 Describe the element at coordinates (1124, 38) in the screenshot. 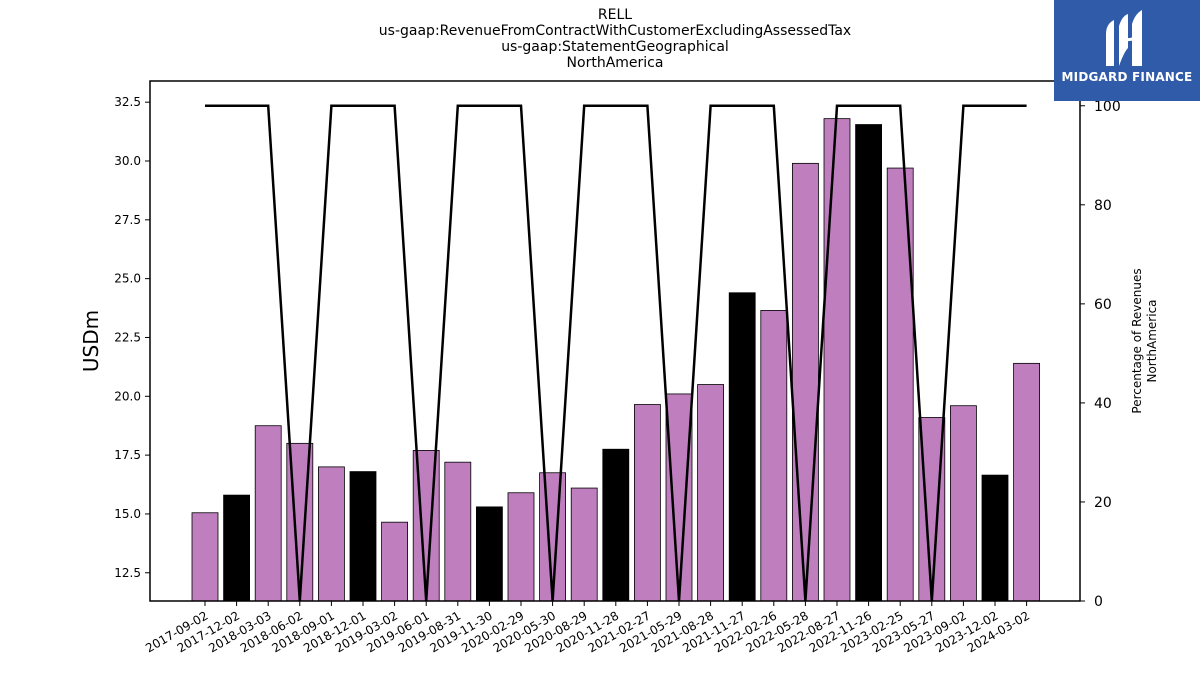

I see `logo-icon` at that location.